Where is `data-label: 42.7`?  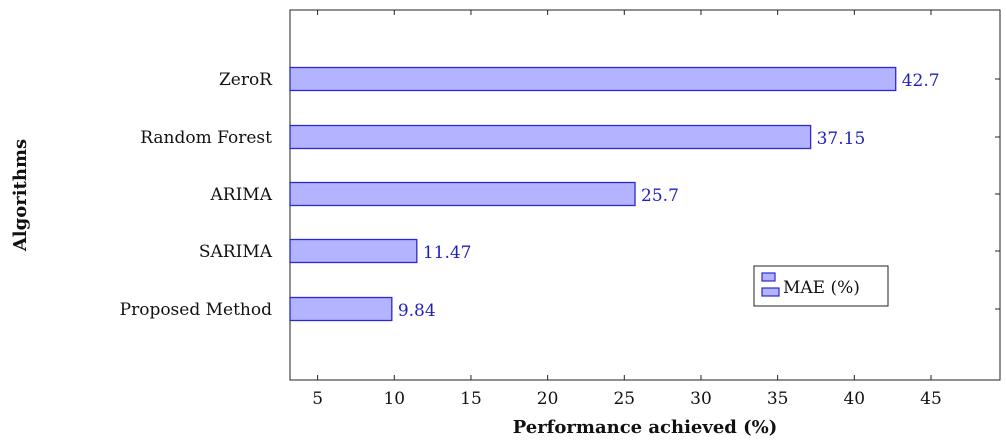
data-label: 42.7 is located at coordinates (921, 81).